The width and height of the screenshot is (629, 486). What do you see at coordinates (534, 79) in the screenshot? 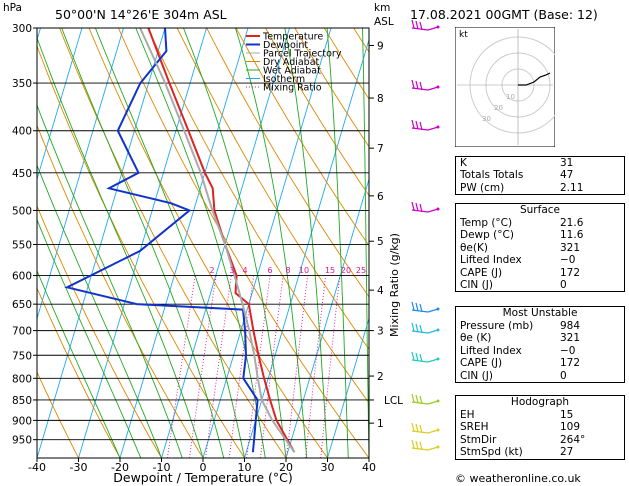
I see `hodo-trace` at bounding box center [534, 79].